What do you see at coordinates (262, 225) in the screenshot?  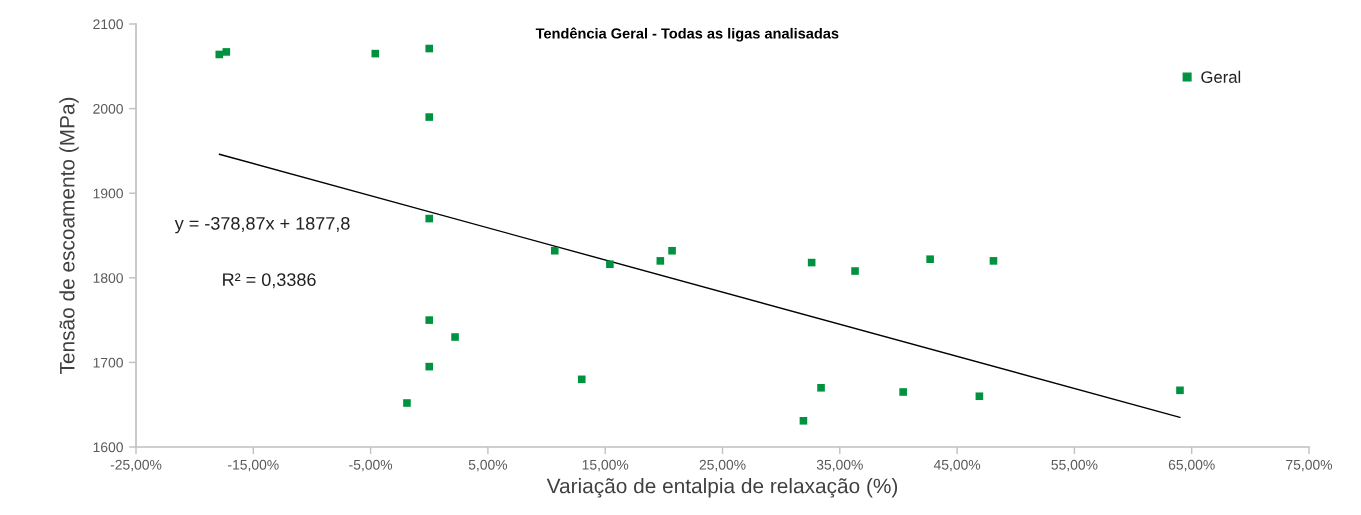 I see `annotation: y = -378,87x + 1877,8` at bounding box center [262, 225].